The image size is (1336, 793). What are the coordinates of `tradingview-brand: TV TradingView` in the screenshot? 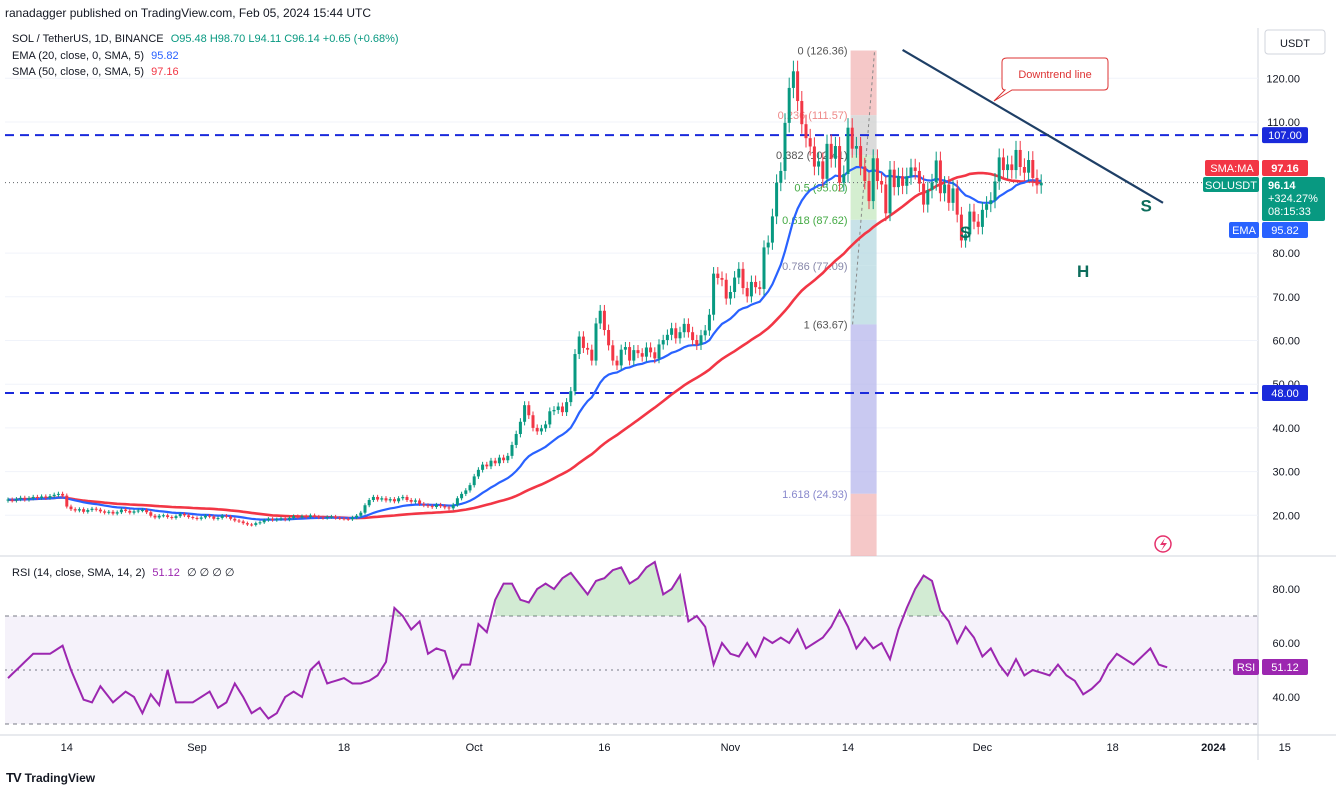 It's located at (50, 777).